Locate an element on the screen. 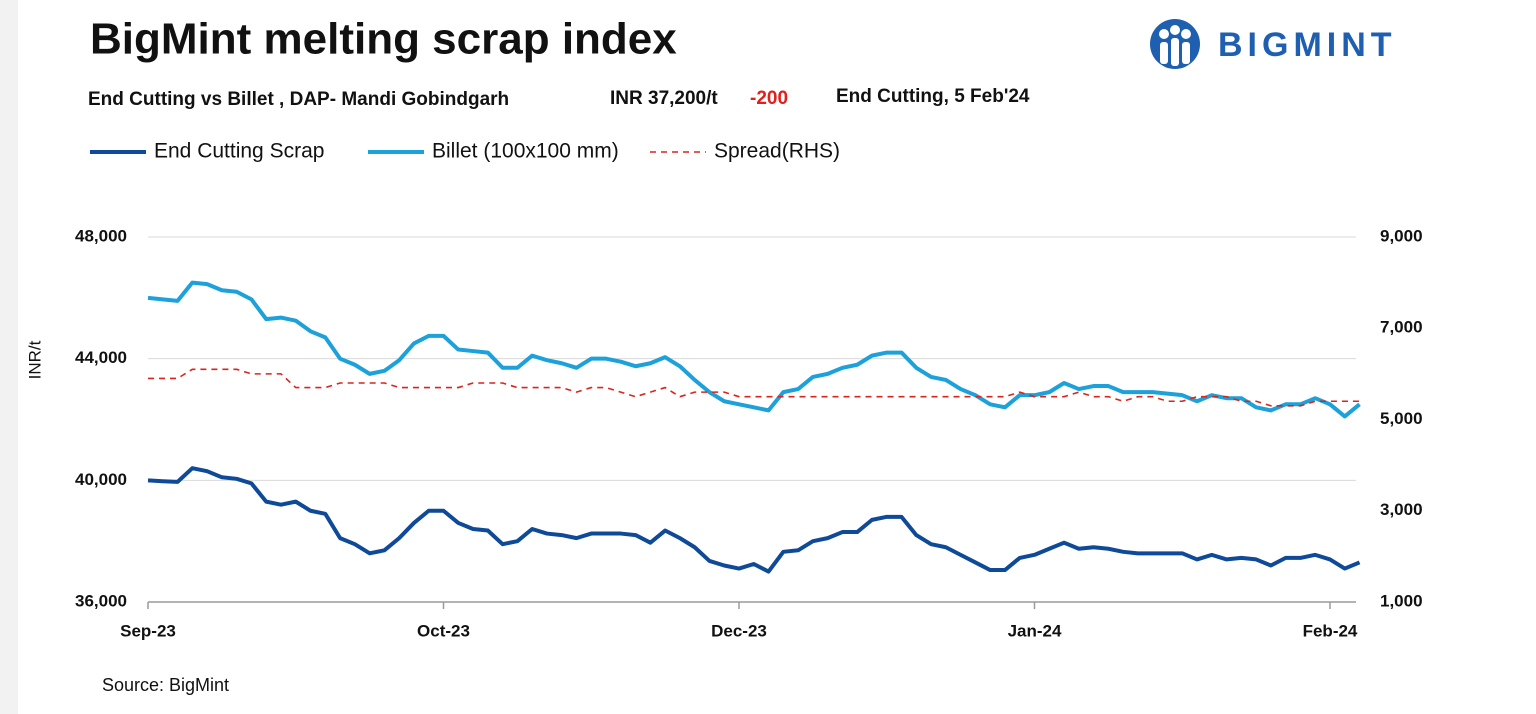  x-tick-label: Feb-24 is located at coordinates (1330, 630).